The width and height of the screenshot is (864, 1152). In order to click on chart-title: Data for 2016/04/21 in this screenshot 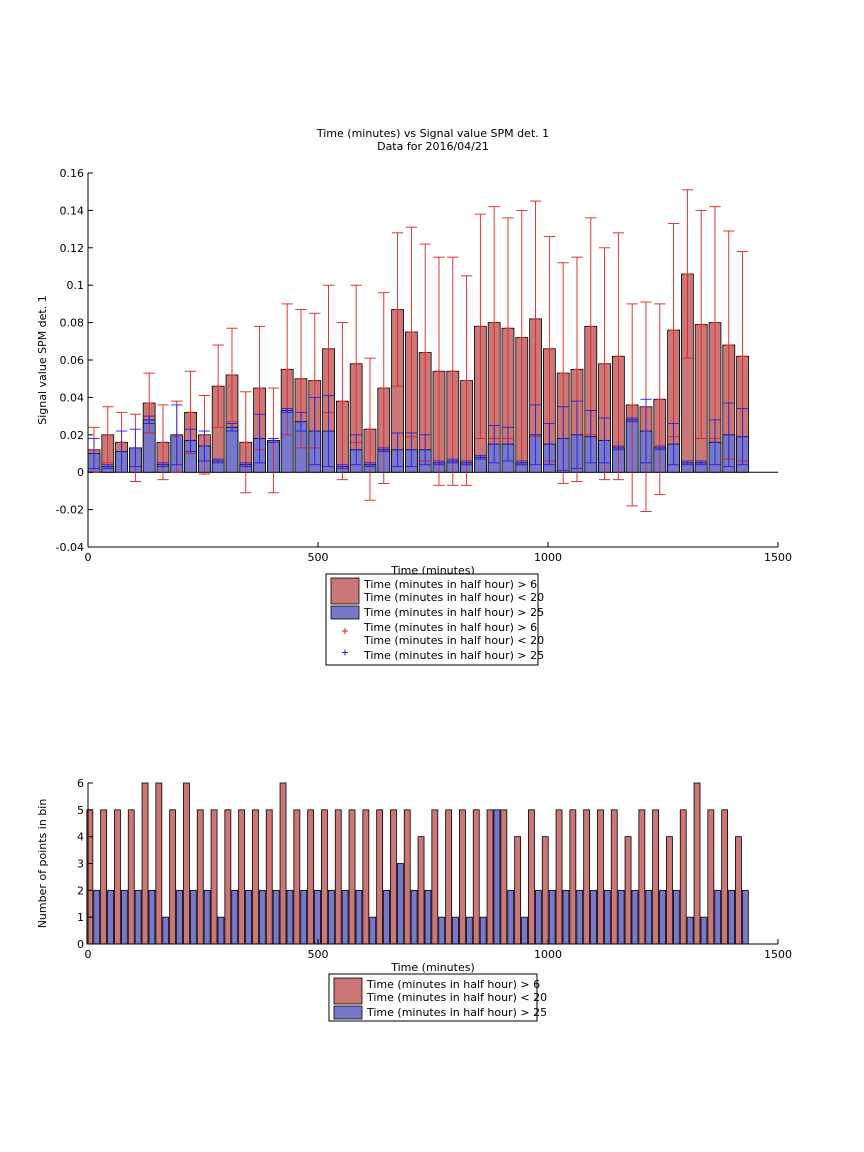, I will do `click(433, 146)`.